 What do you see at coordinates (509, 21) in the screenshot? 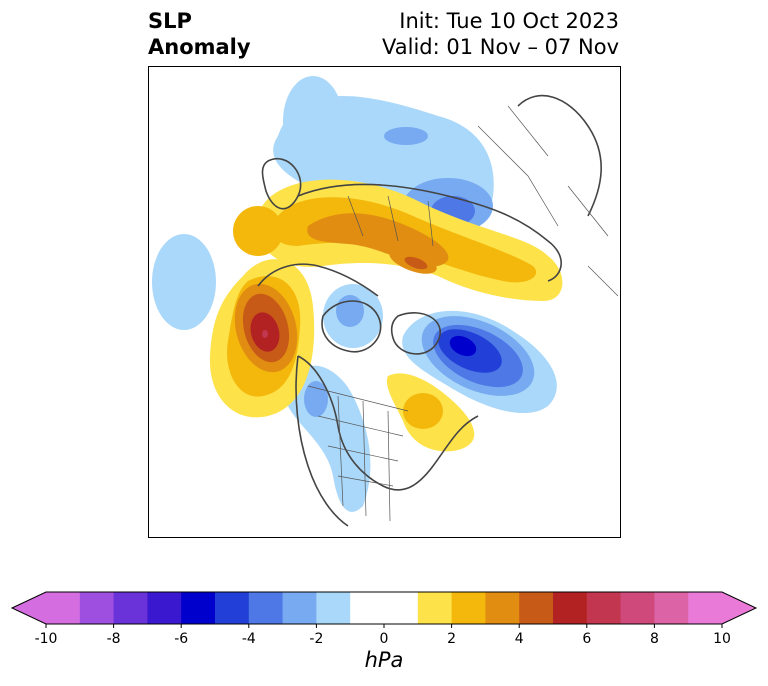
I see `init-date: Init: Tue 10 Oct 2023` at bounding box center [509, 21].